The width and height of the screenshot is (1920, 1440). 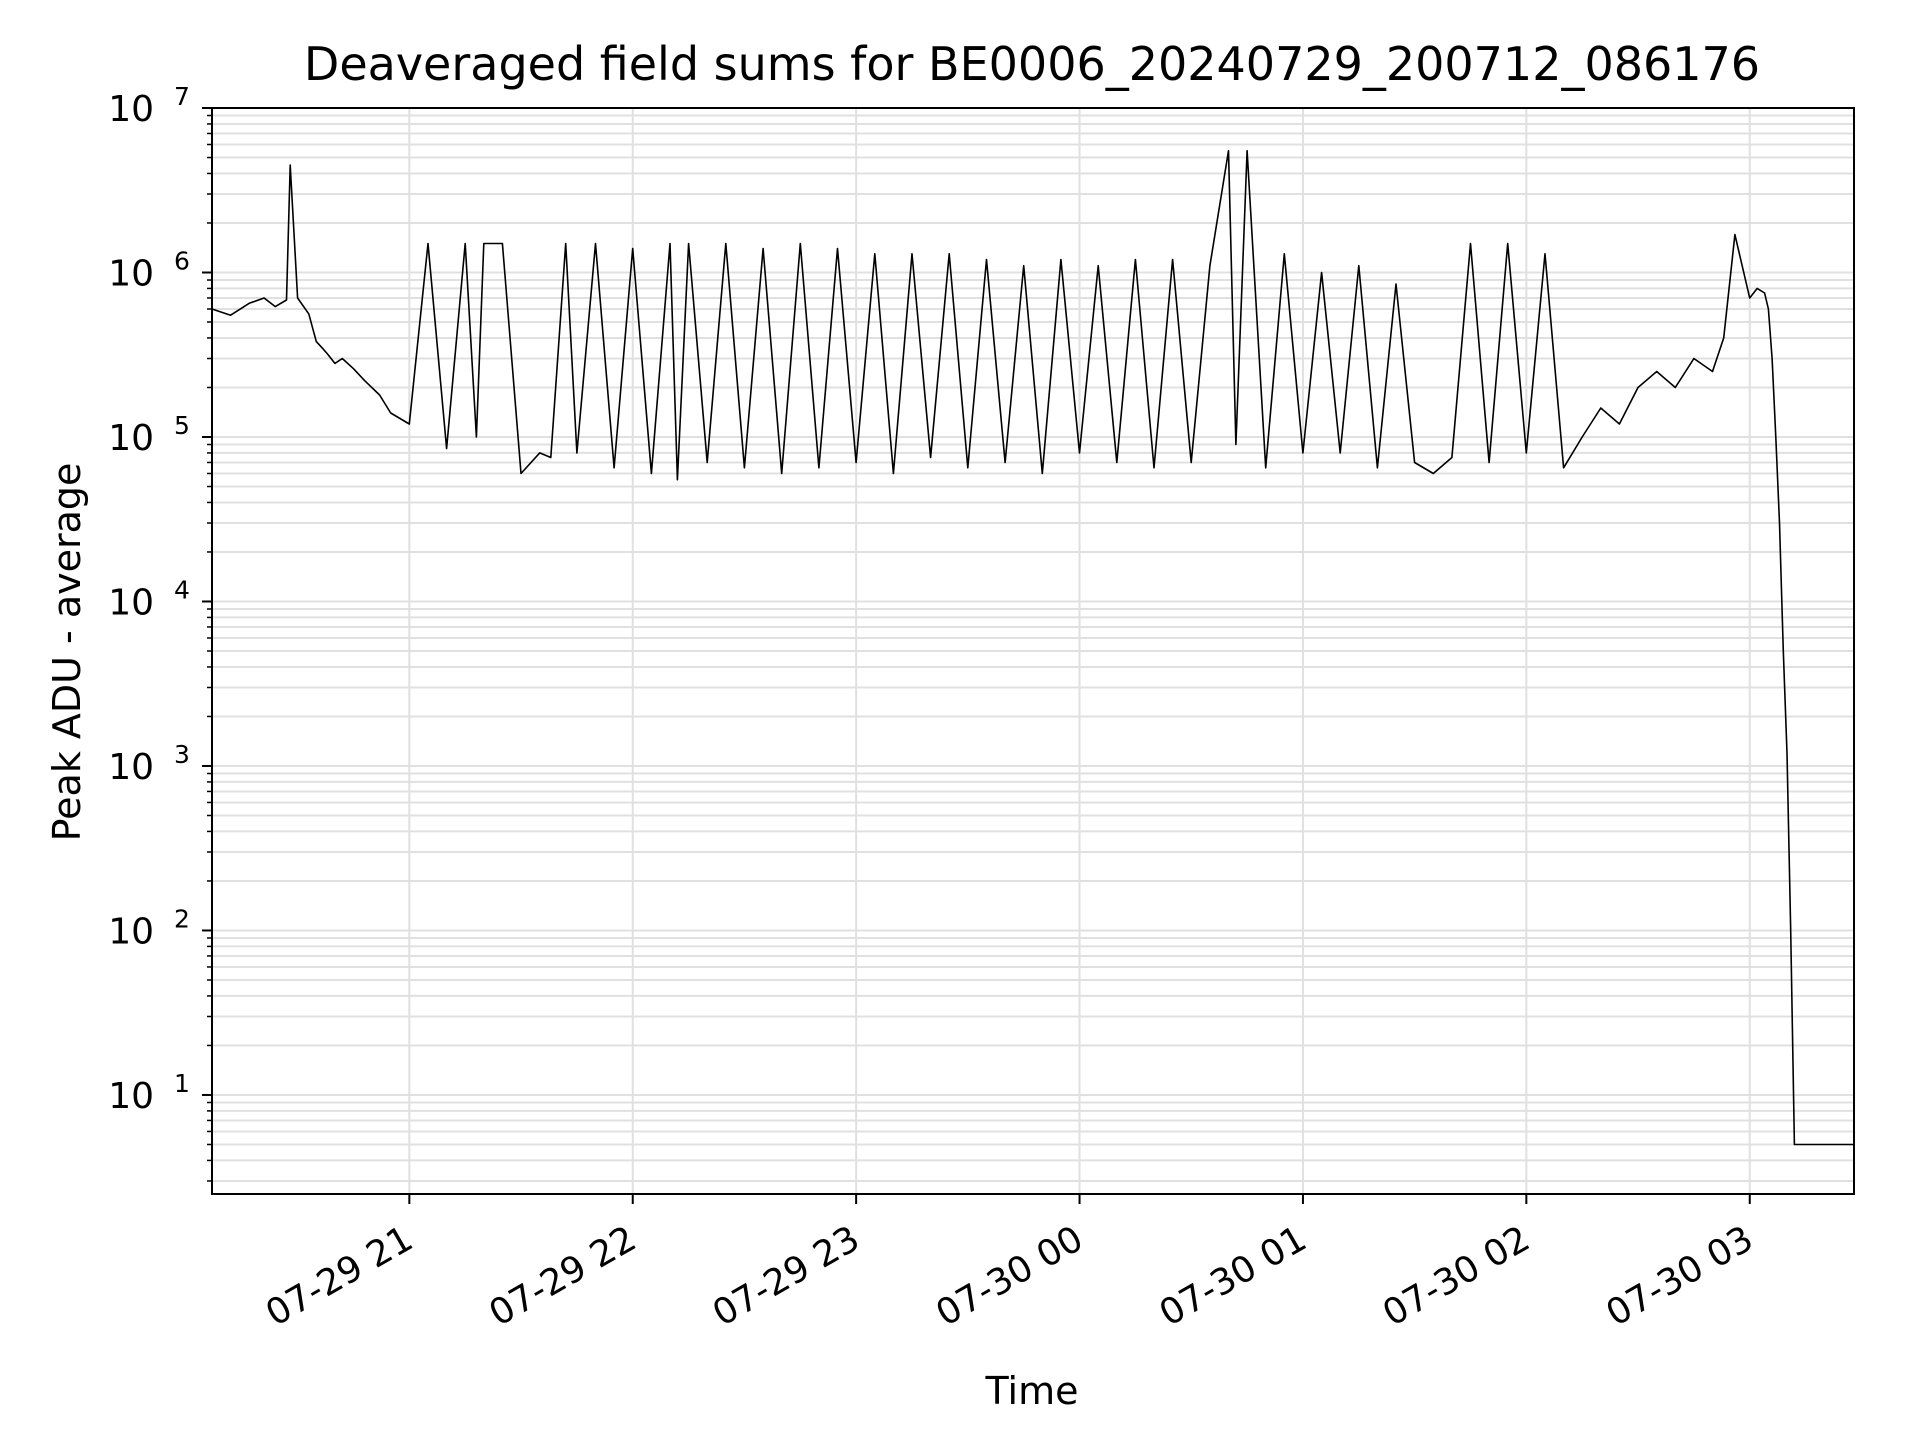 What do you see at coordinates (182, 260) in the screenshot?
I see `y-tick-exponent: 6` at bounding box center [182, 260].